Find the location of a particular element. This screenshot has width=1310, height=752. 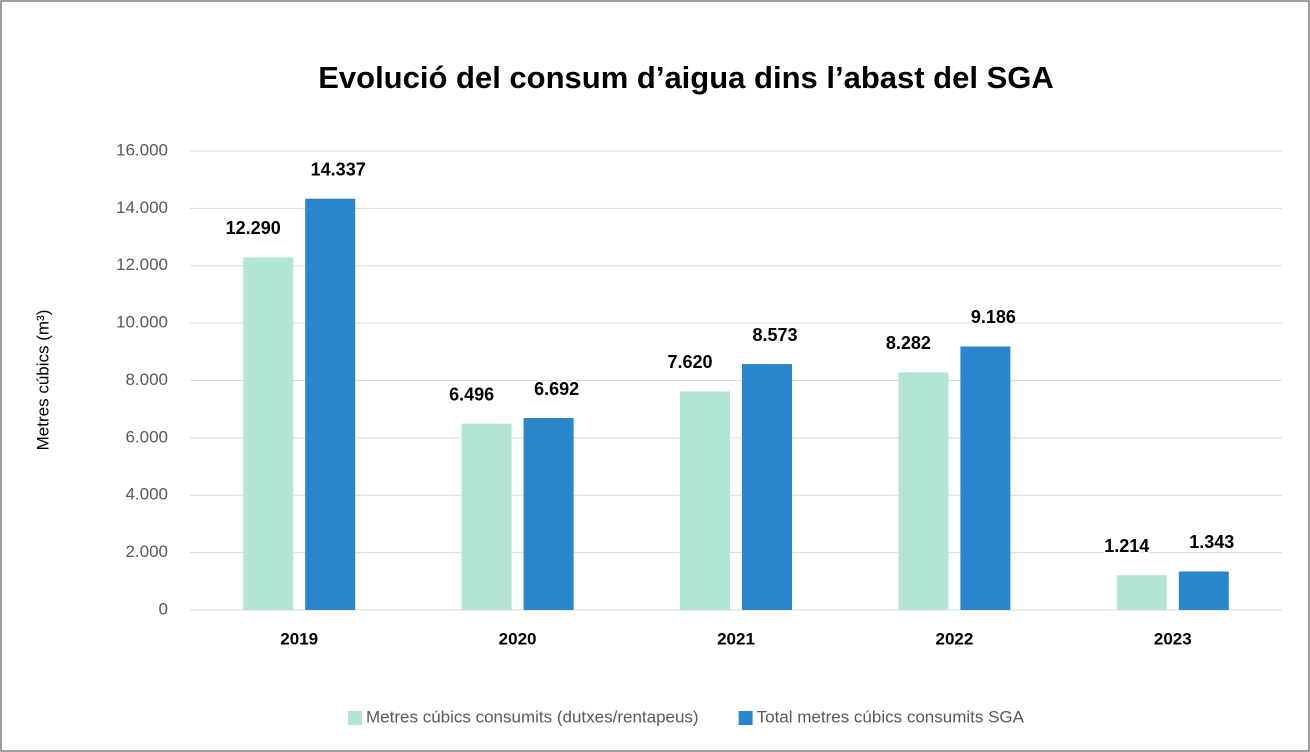

data-label: 1.214 is located at coordinates (1126, 546).